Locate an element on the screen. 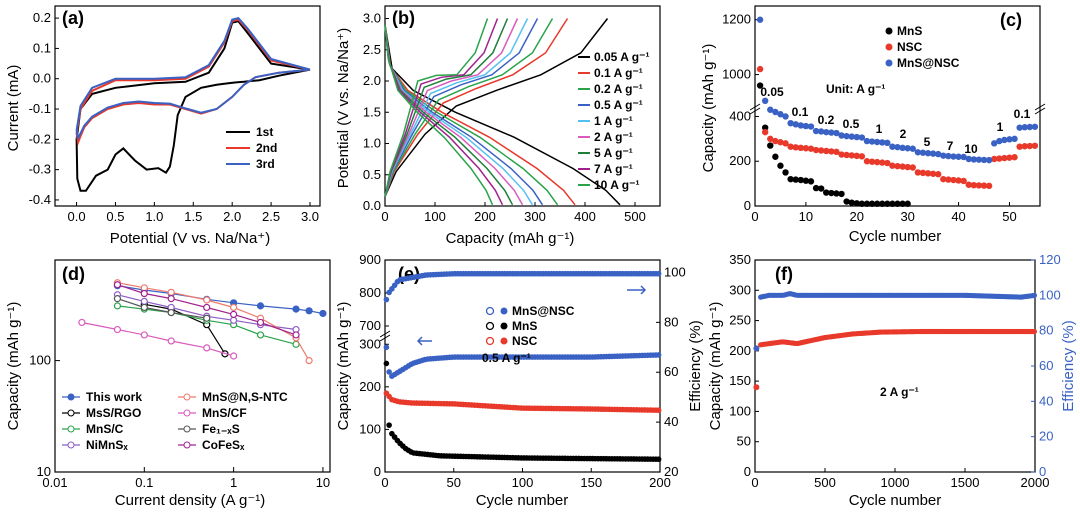 This screenshot has width=1080, height=512. panel-f-ytick-right-label: 120 is located at coordinates (1050, 259).